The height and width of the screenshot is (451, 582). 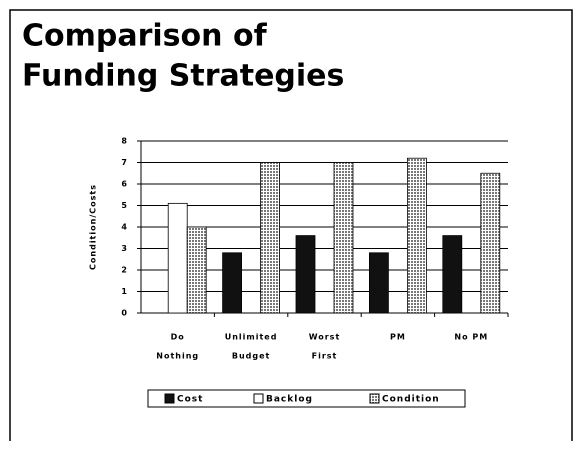 I want to click on x-tick-label: Budget, so click(x=251, y=356).